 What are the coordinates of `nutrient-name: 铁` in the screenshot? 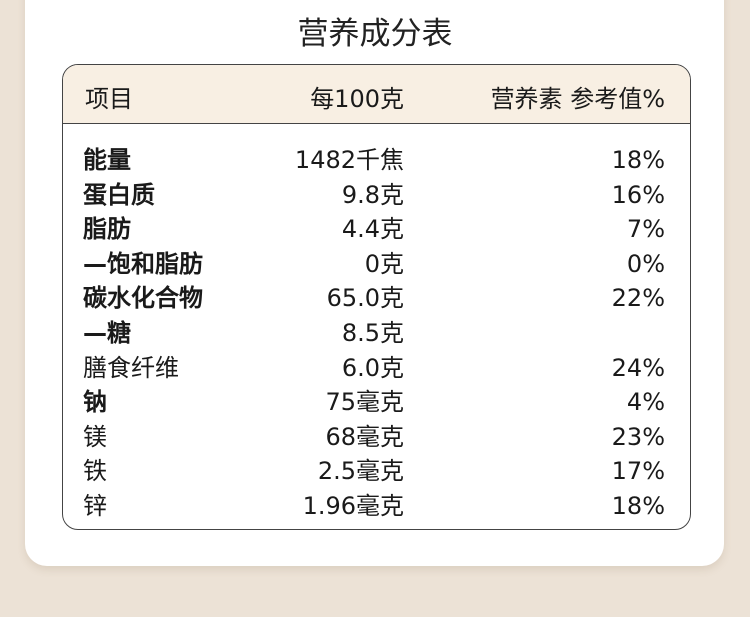 It's located at (95, 471).